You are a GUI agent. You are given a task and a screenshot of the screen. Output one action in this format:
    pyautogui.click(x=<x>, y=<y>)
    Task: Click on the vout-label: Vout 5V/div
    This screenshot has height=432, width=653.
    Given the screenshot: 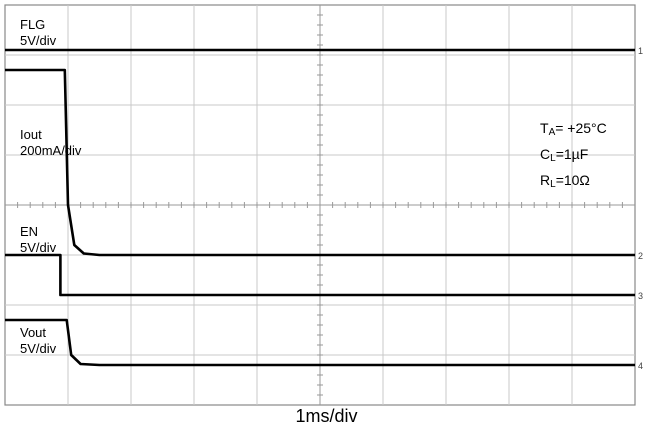 What is the action you would take?
    pyautogui.click(x=38, y=341)
    